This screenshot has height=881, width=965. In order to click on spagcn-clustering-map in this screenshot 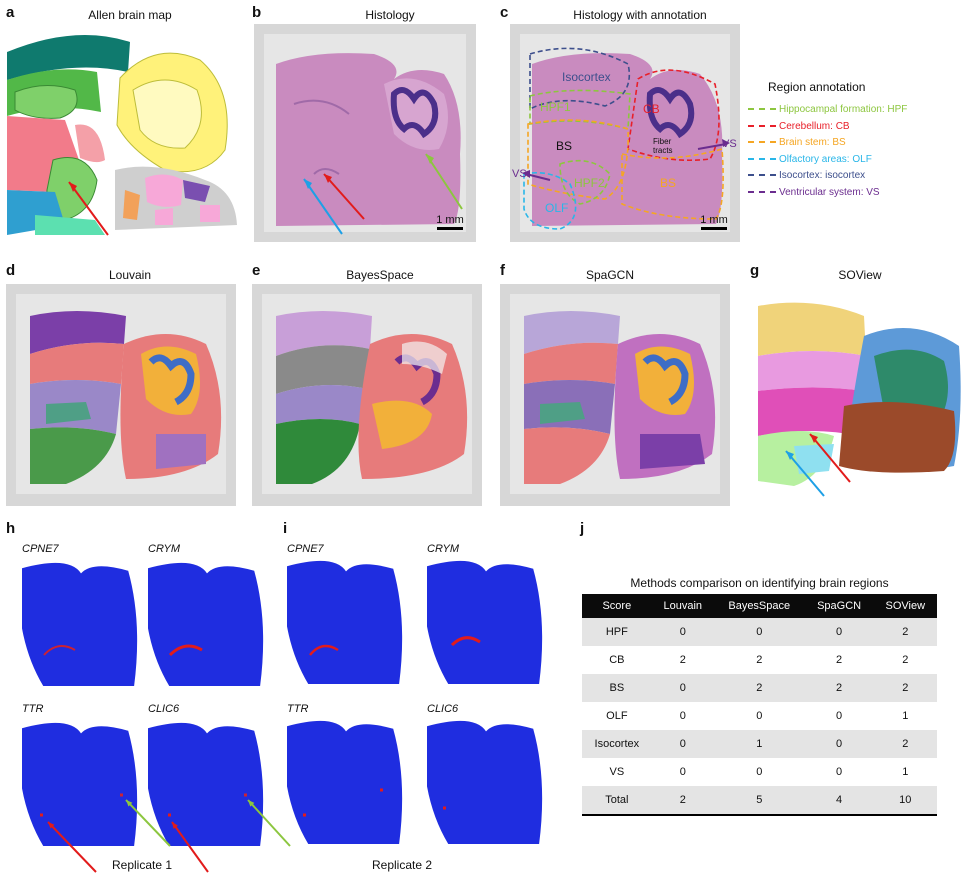, I will do `click(615, 395)`.